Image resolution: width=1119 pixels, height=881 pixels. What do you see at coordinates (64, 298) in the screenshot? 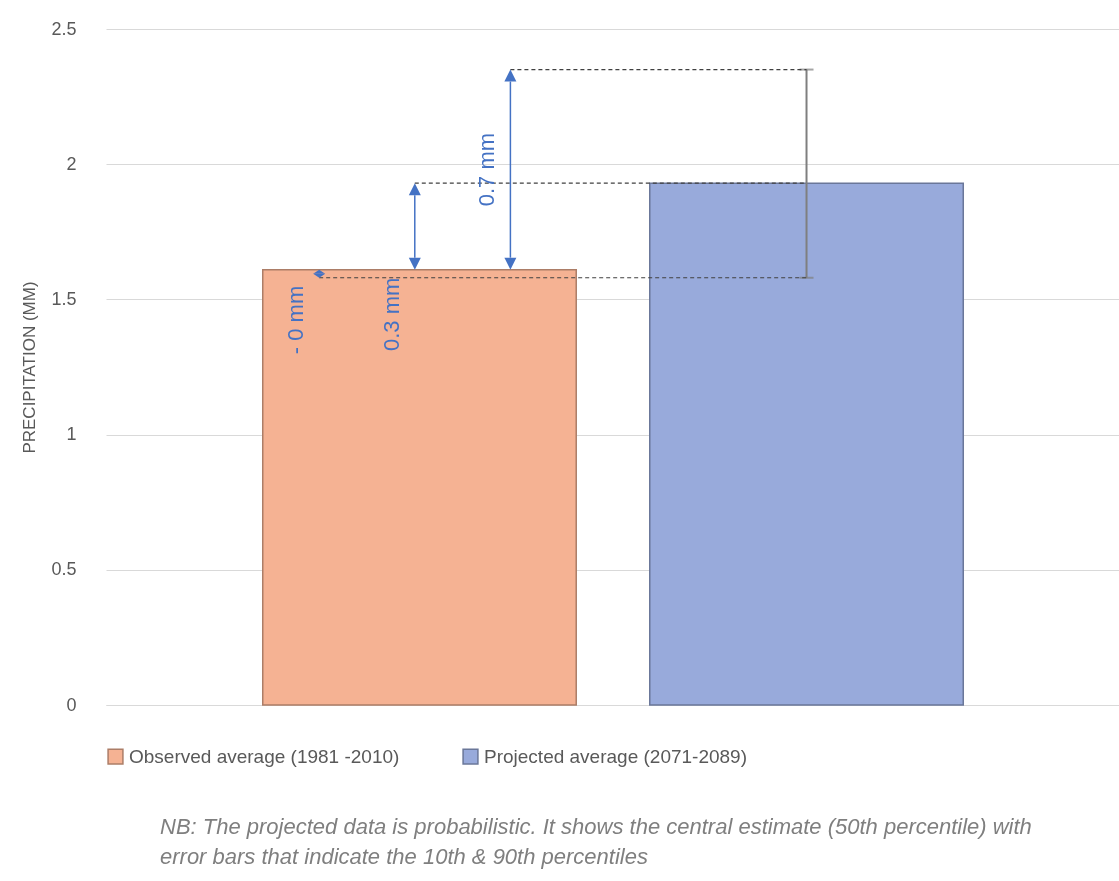
I see `y-tick-label: 1.5` at bounding box center [64, 298].